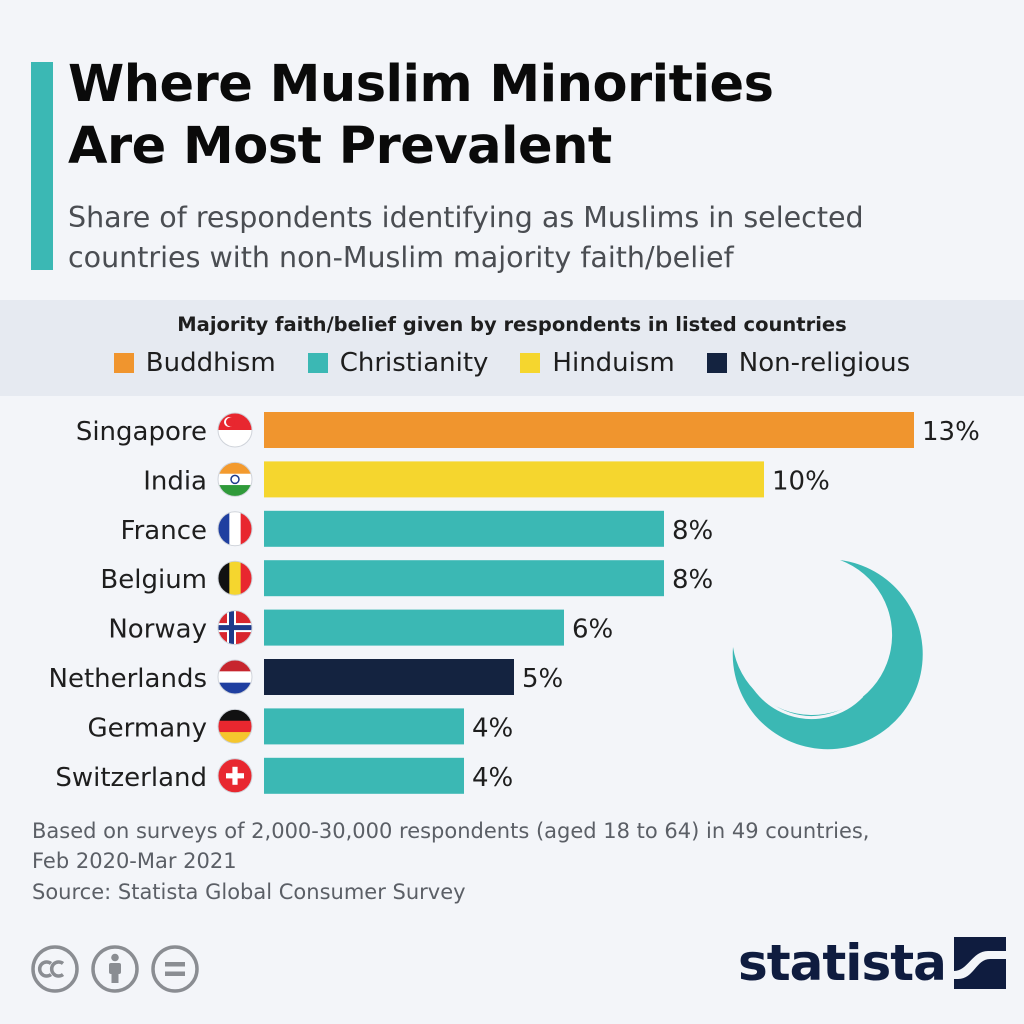  Describe the element at coordinates (164, 531) in the screenshot. I see `category-label: France` at that location.